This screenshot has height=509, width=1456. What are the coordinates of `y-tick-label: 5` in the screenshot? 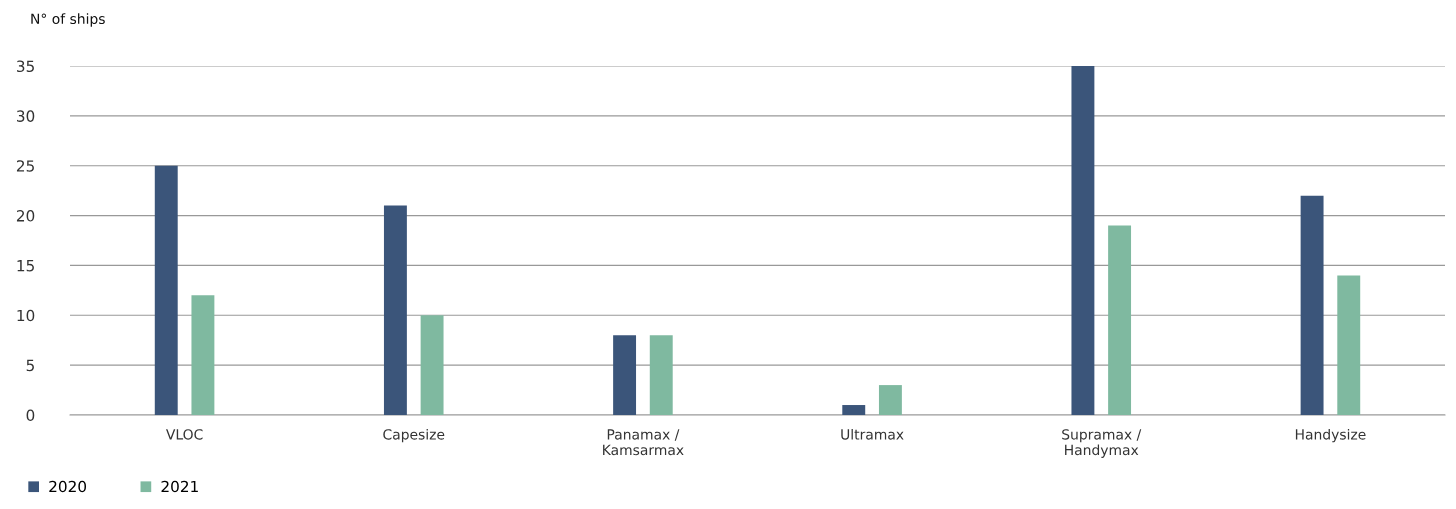 It's located at (30, 365).